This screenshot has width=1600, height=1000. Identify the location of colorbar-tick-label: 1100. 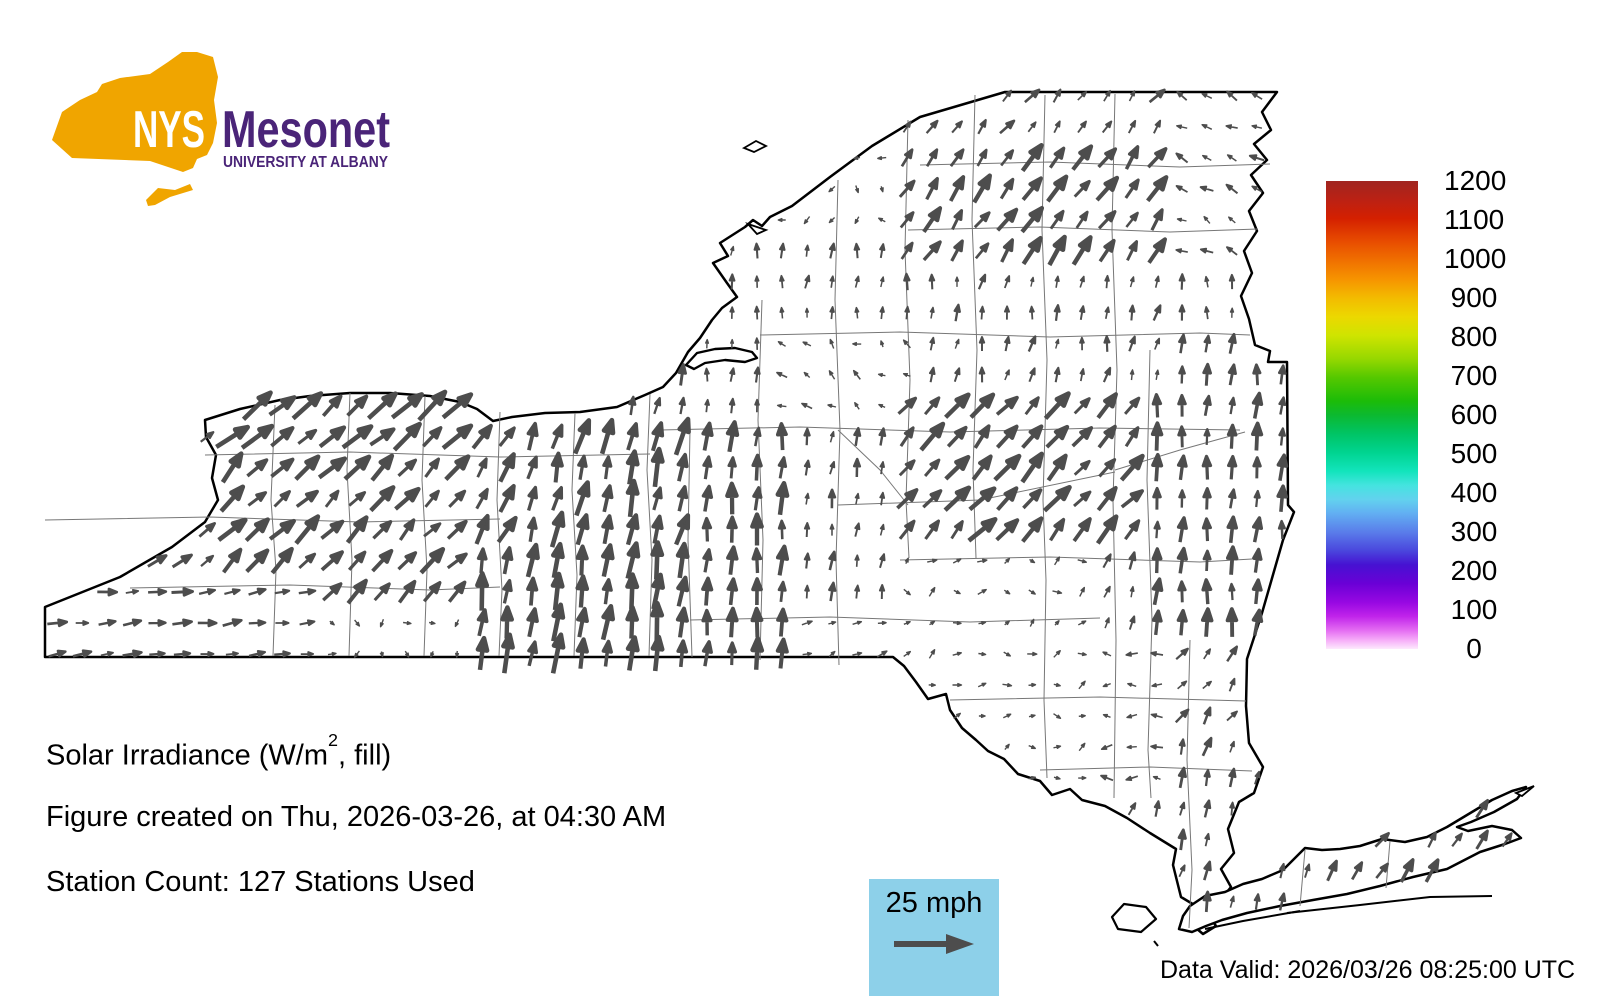
(1474, 219).